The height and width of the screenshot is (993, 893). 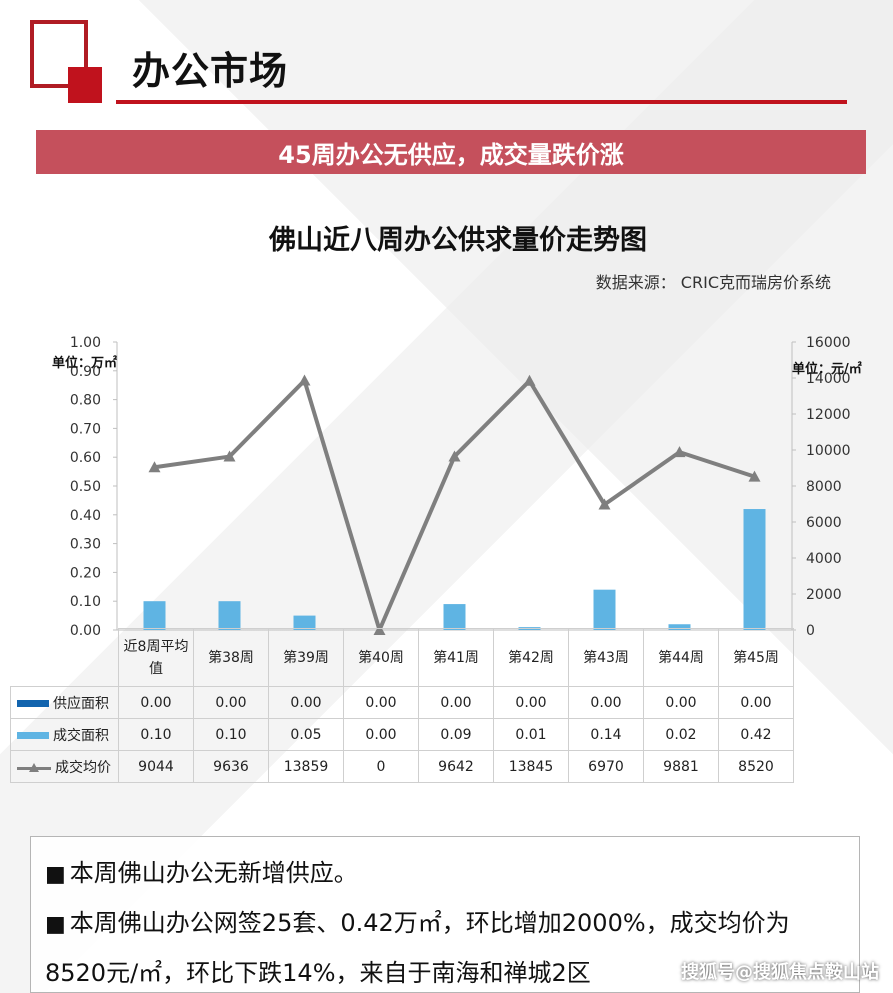 What do you see at coordinates (85, 573) in the screenshot?
I see `left-tick-label: 0.20` at bounding box center [85, 573].